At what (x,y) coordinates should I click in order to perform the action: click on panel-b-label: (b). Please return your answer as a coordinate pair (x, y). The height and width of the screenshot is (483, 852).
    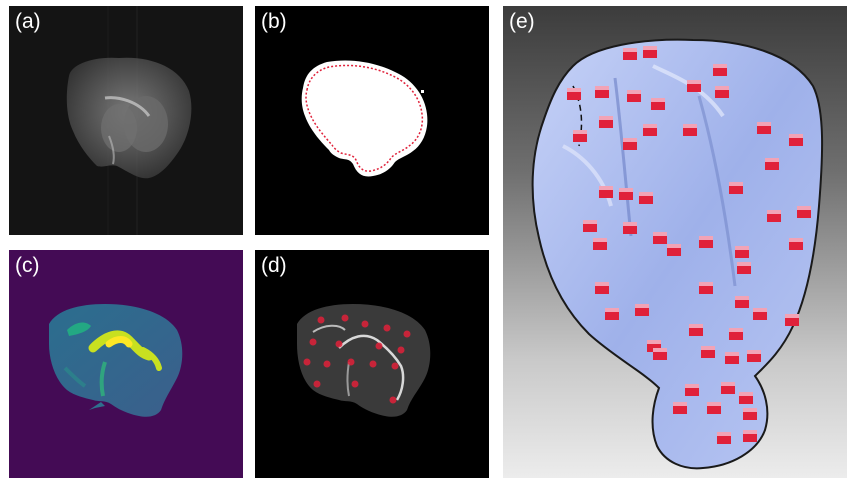
    Looking at the image, I should click on (274, 21).